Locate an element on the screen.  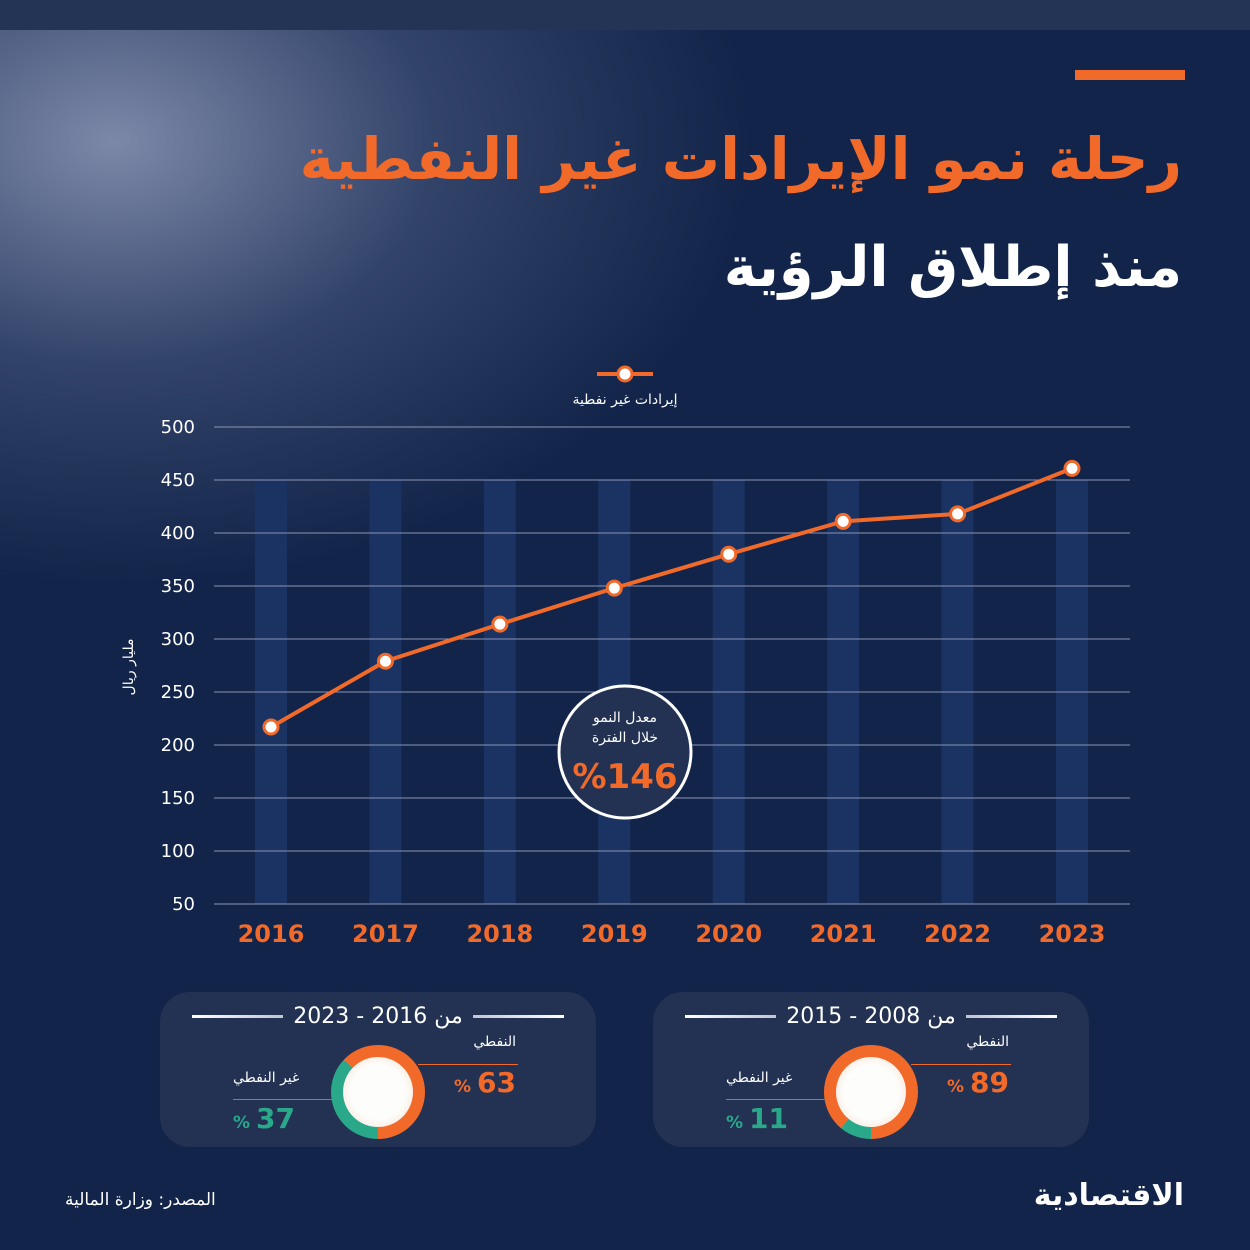
accent-bar is located at coordinates (1130, 75).